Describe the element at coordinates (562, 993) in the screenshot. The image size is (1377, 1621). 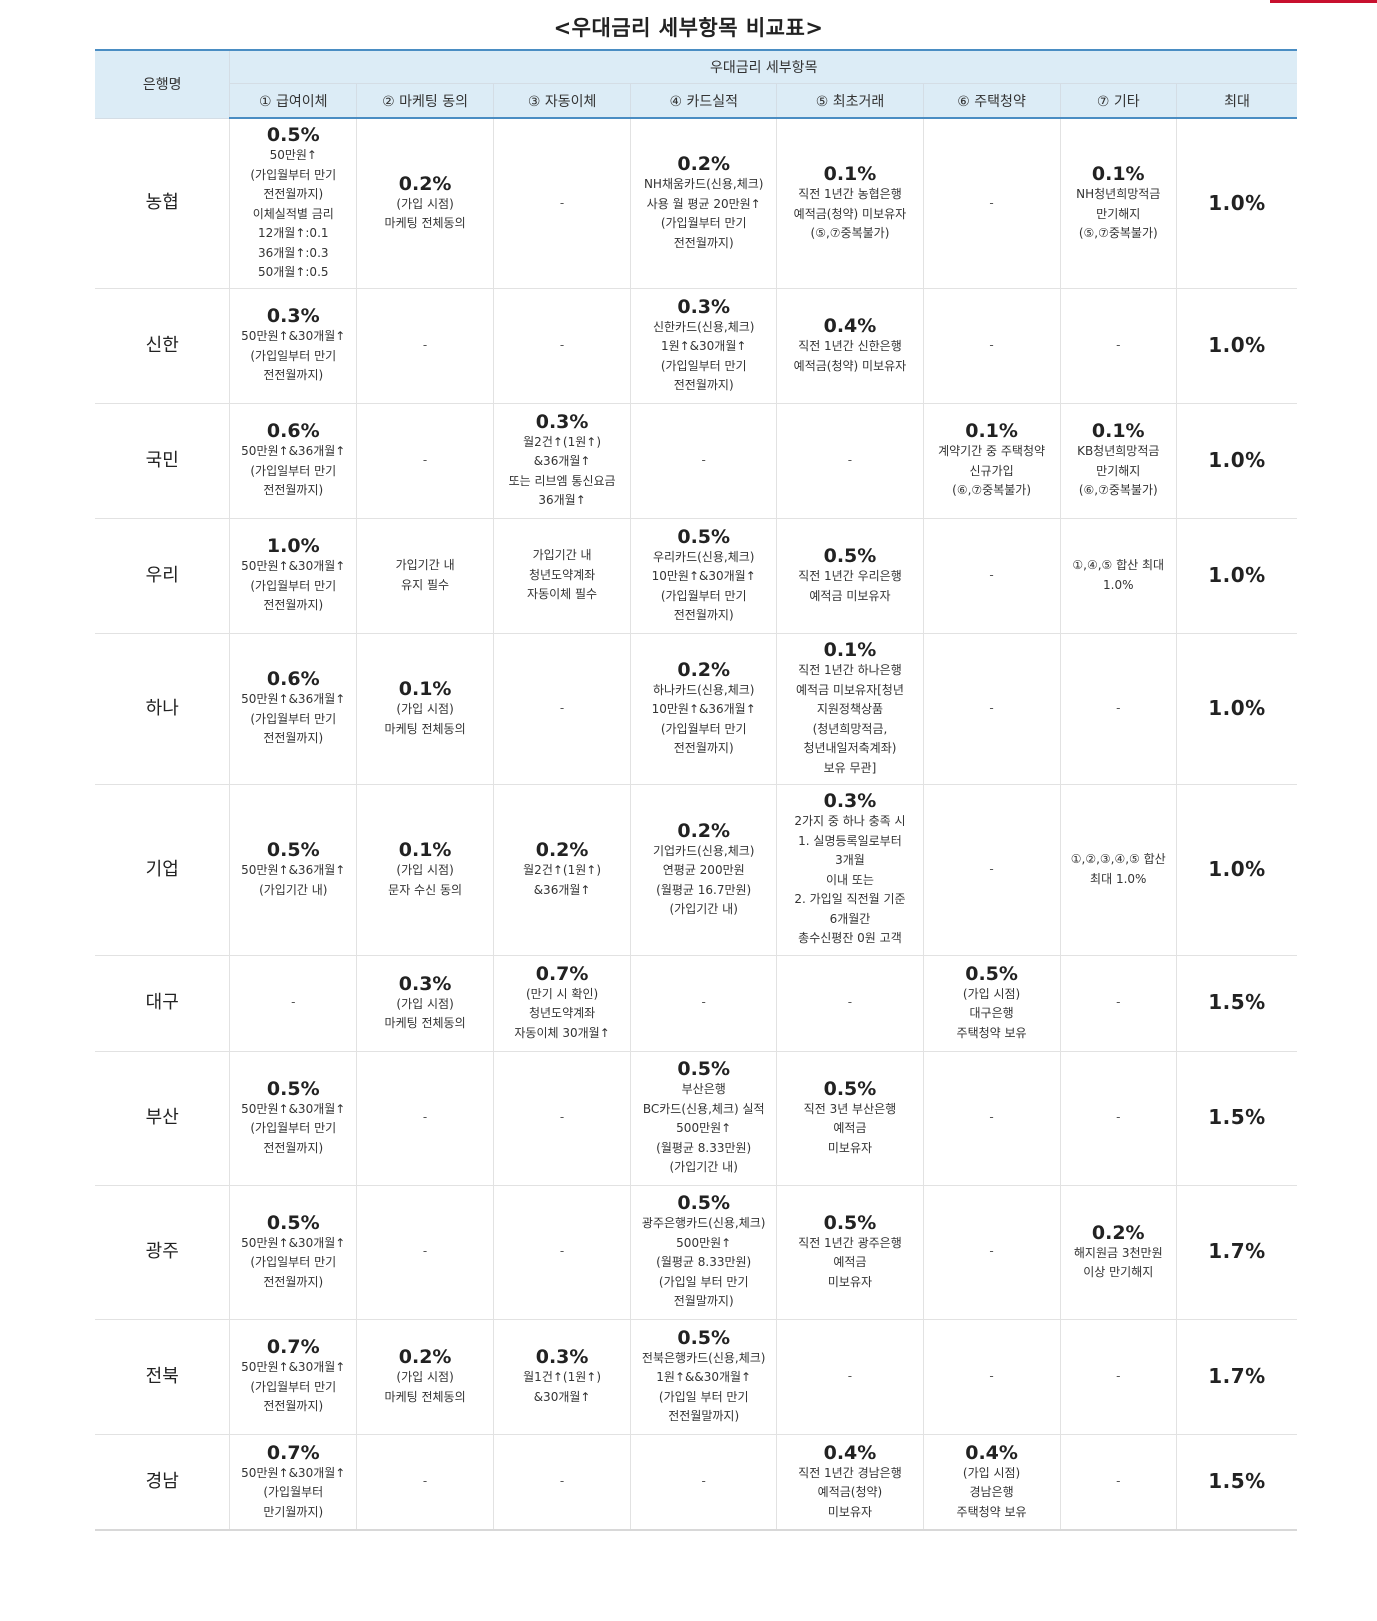
I see `condition-line: (만기 시 확인)` at that location.